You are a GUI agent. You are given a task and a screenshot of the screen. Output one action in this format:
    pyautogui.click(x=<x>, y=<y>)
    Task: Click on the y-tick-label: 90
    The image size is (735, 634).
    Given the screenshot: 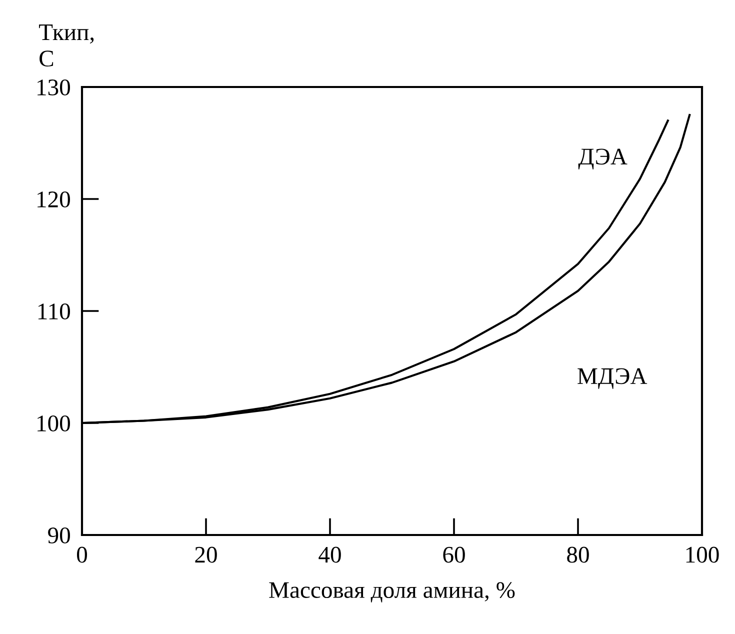 What is the action you would take?
    pyautogui.click(x=59, y=535)
    